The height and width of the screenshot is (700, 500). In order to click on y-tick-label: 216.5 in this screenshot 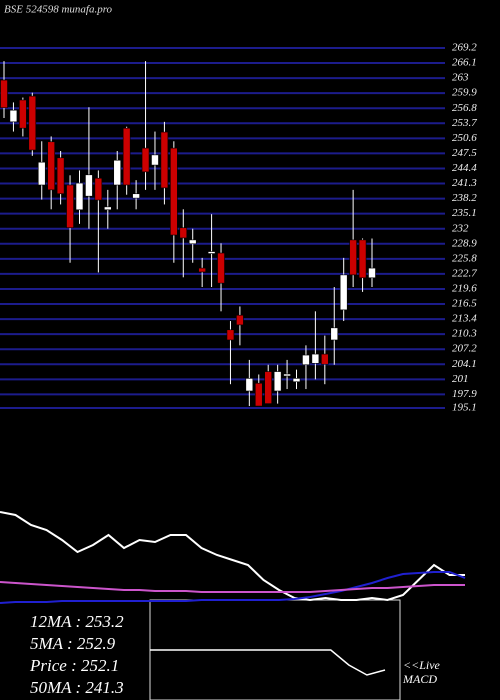, I will do `click(464, 304)`.